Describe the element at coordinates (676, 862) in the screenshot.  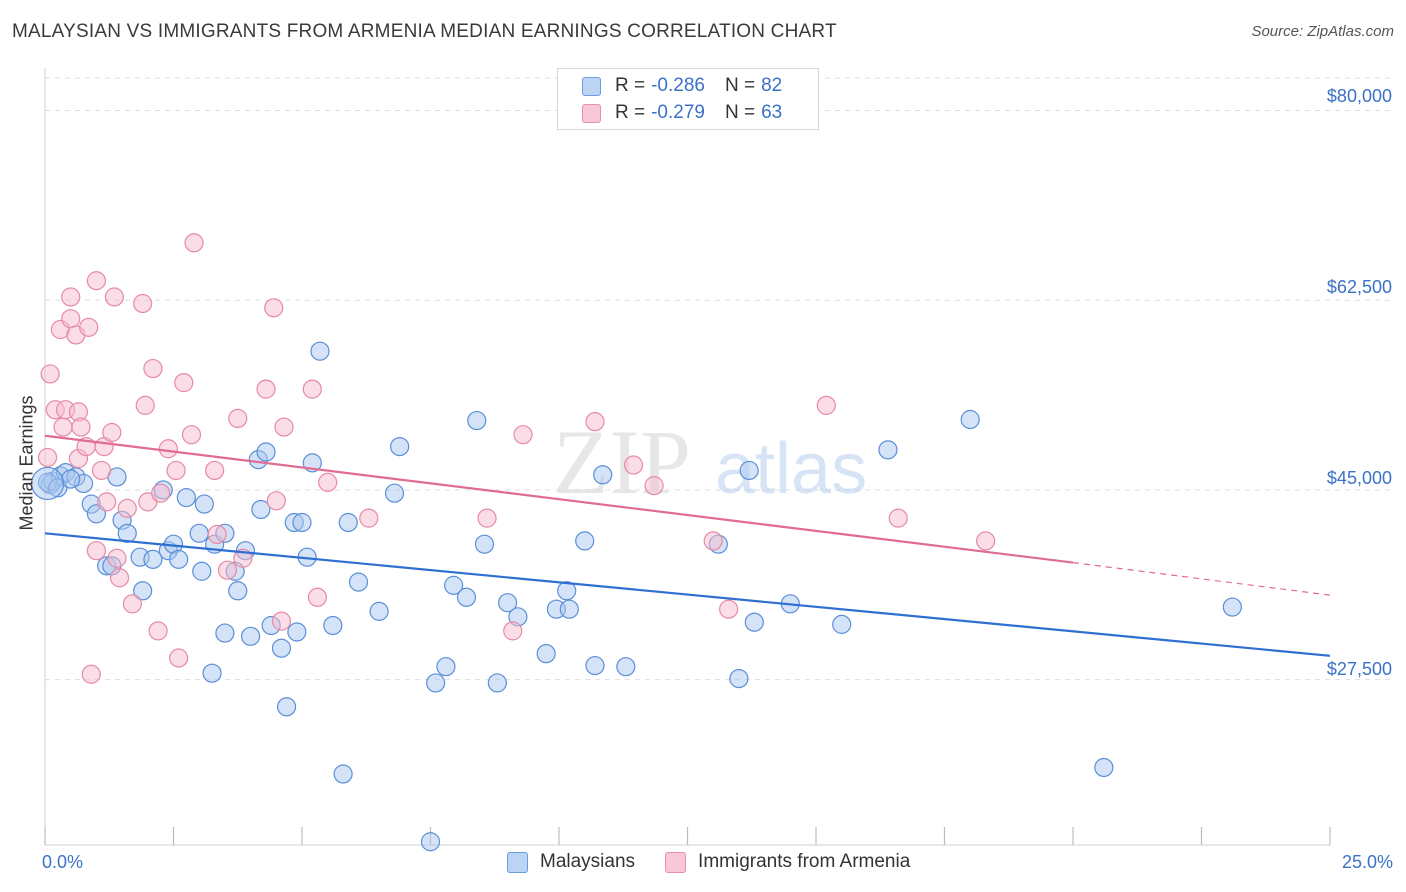
I see `armenia-legend-swatch` at that location.